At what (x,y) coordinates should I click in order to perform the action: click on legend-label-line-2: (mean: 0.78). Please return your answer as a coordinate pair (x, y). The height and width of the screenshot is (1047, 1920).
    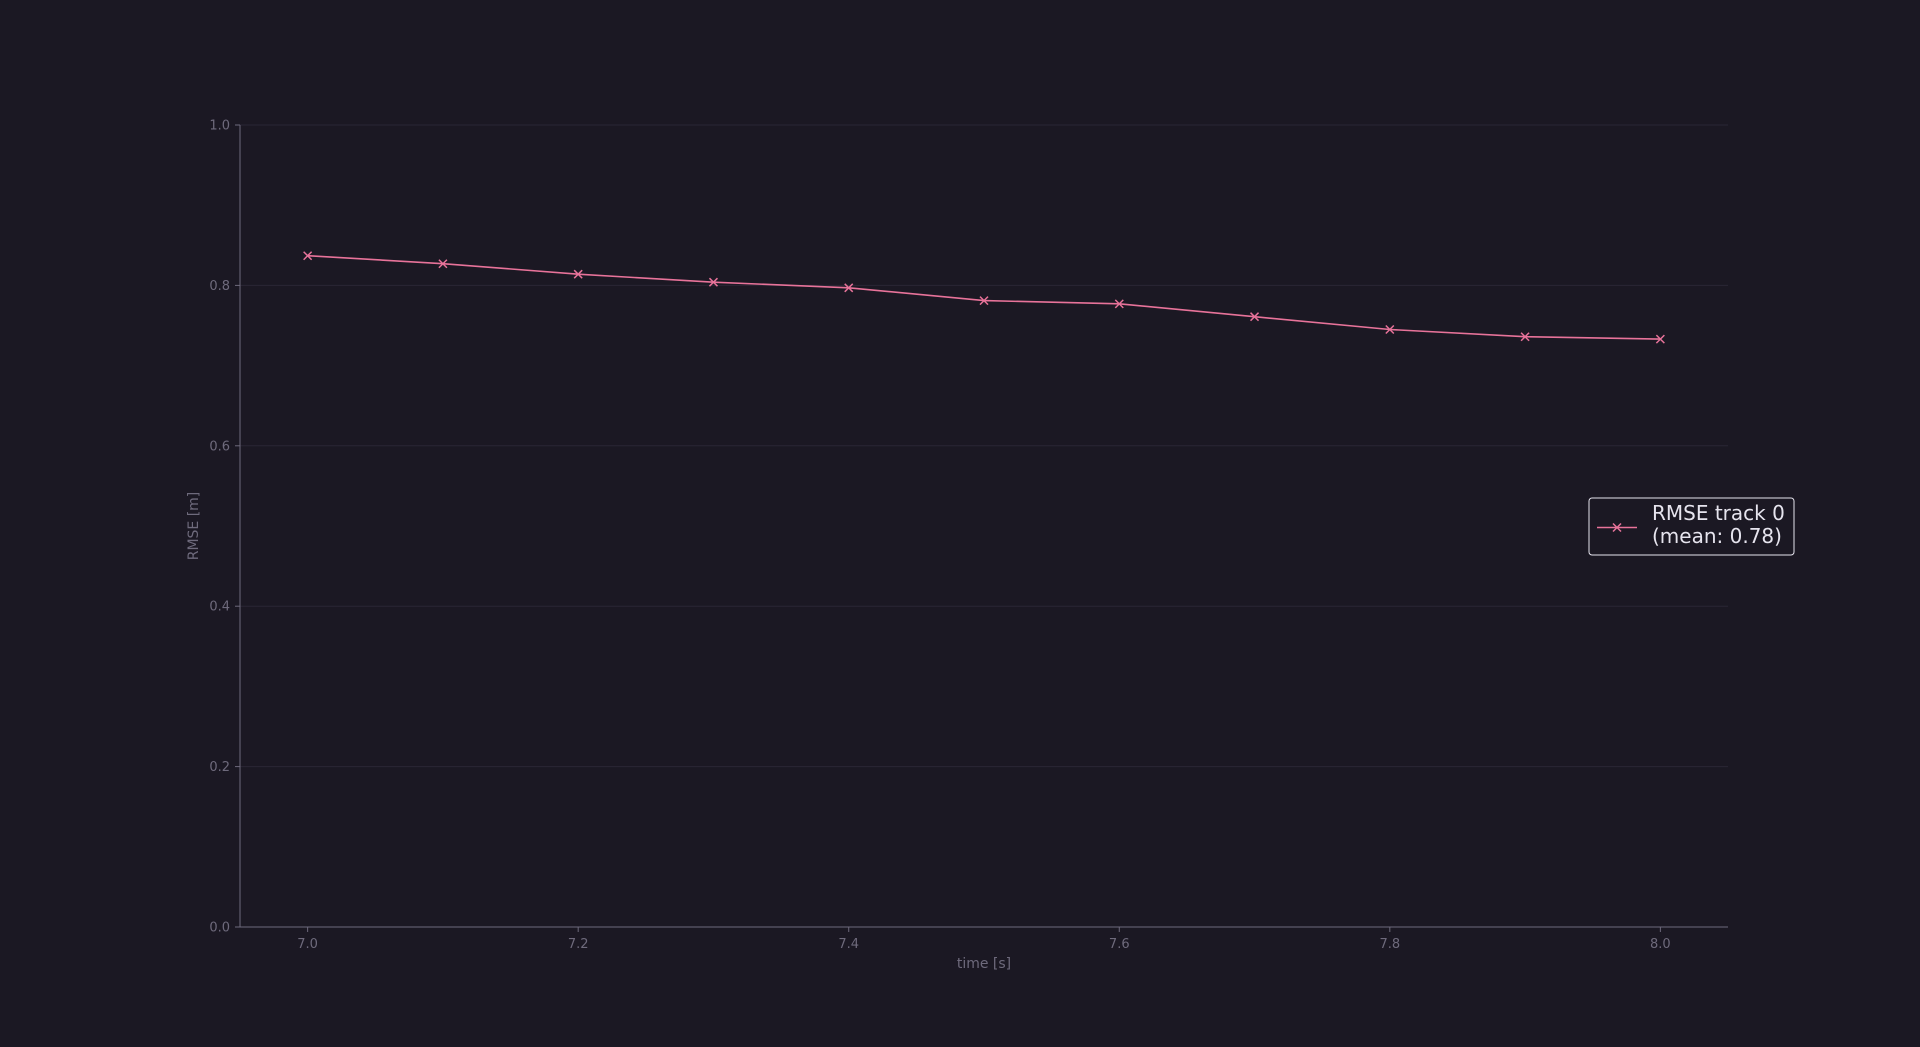
    Looking at the image, I should click on (1717, 536).